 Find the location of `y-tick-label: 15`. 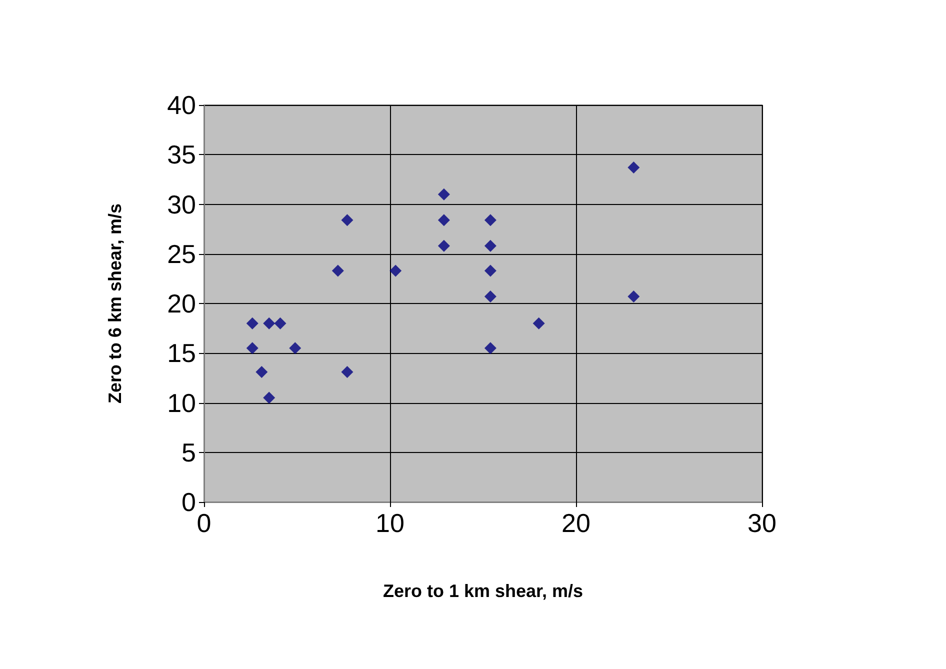

y-tick-label: 15 is located at coordinates (181, 353).